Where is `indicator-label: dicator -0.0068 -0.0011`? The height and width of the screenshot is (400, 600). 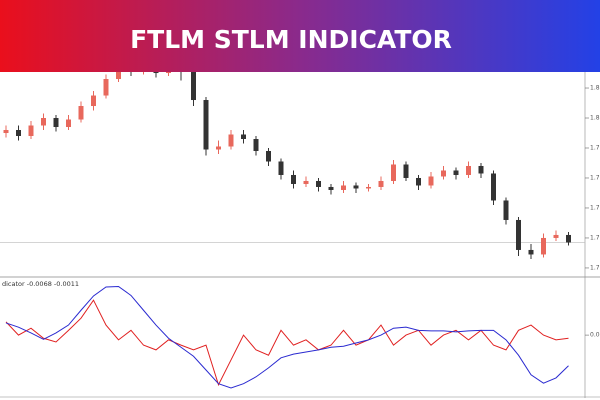
indicator-label: dicator -0.0068 -0.0011 is located at coordinates (40, 284).